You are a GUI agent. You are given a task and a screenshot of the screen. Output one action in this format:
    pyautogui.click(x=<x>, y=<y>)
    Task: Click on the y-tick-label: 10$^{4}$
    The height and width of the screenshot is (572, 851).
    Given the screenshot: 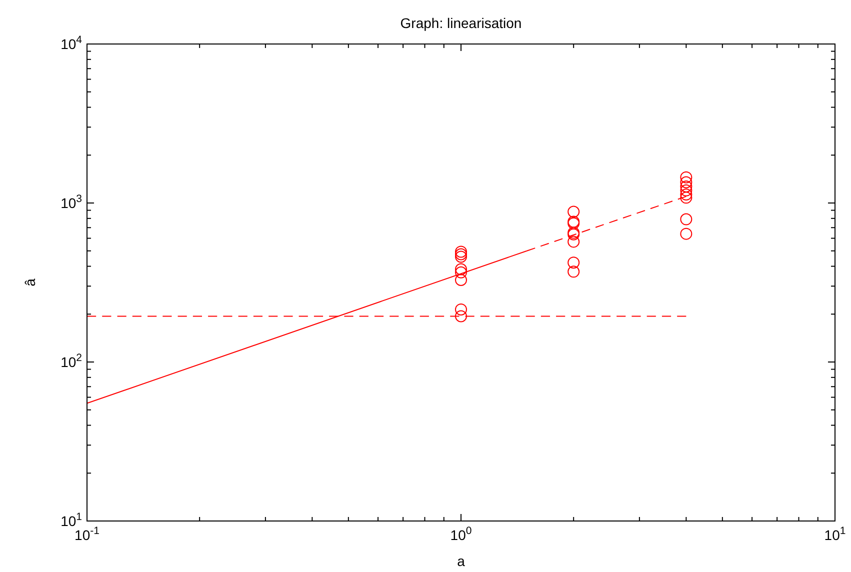 What is the action you would take?
    pyautogui.click(x=71, y=43)
    